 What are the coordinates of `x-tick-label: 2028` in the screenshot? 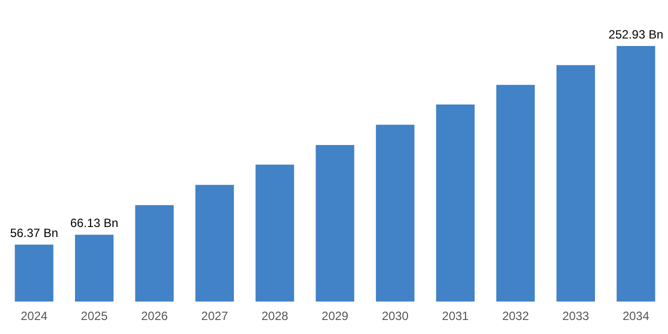 It's located at (274, 316).